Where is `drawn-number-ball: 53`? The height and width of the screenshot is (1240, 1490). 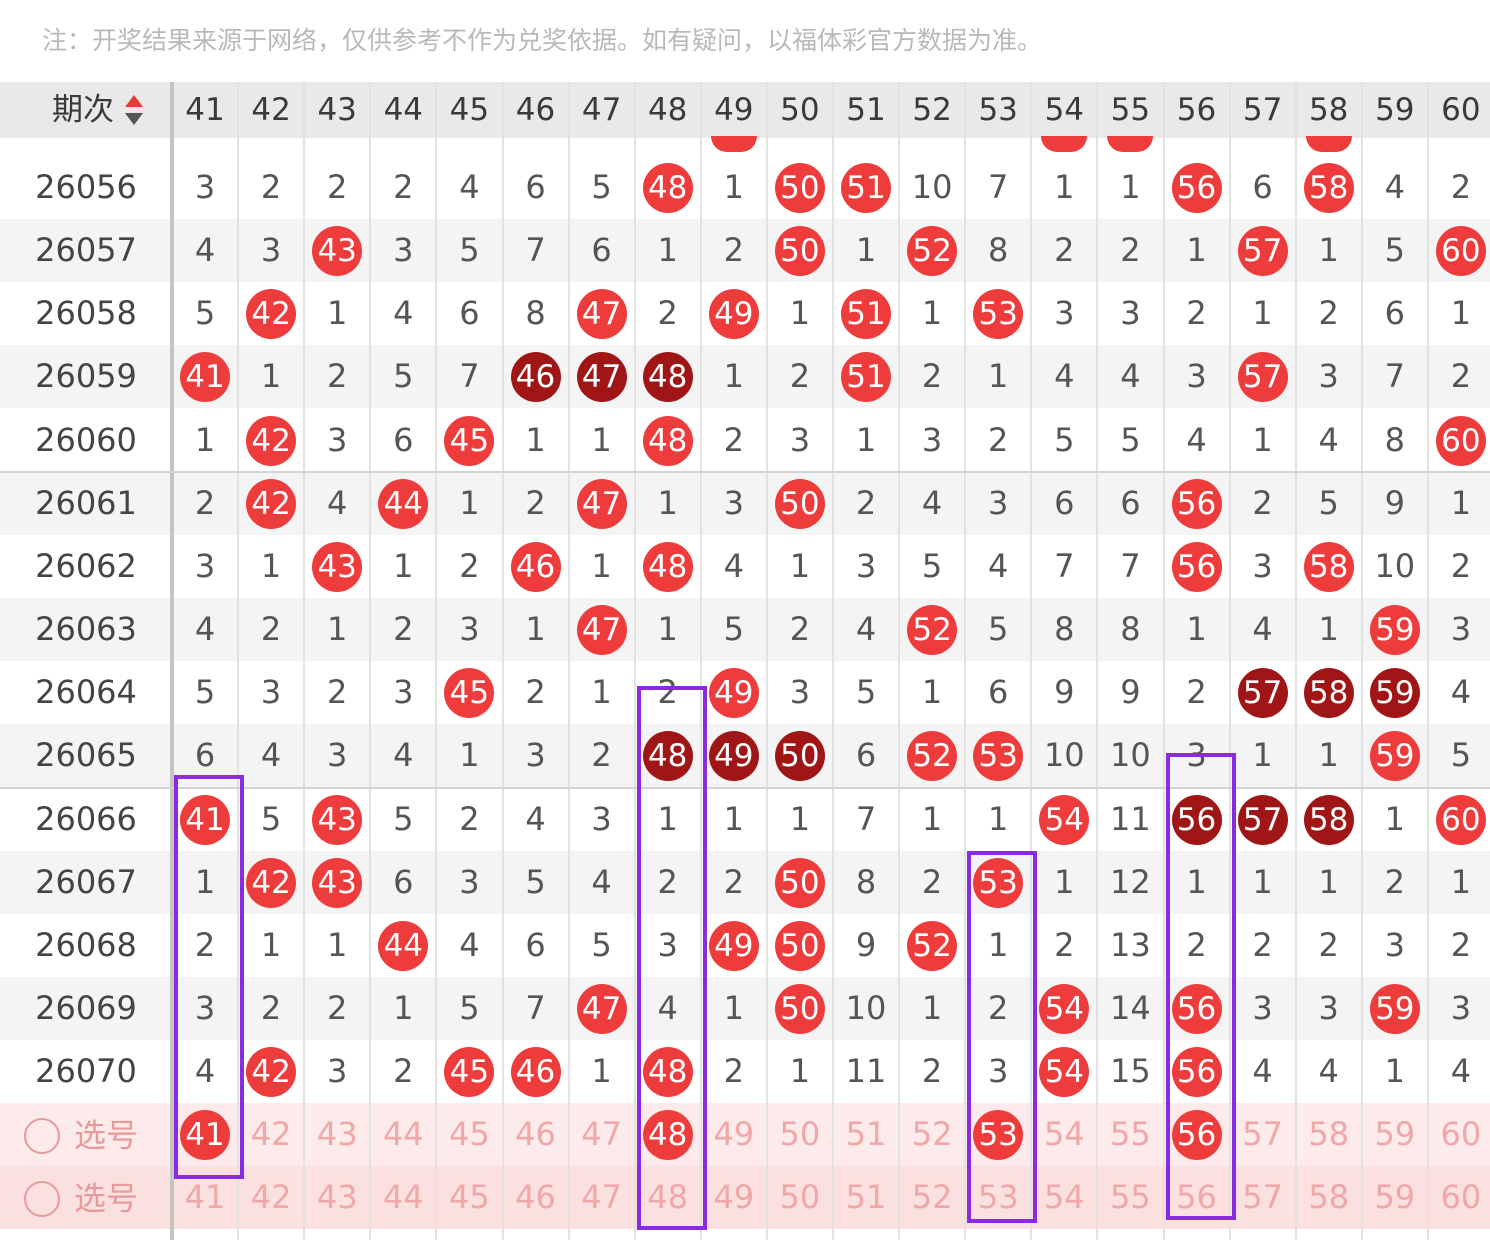 drawn-number-ball: 53 is located at coordinates (998, 1135).